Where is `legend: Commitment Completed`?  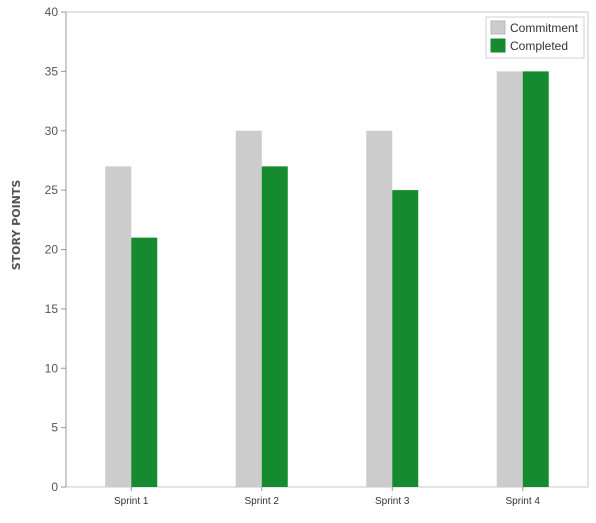
legend: Commitment Completed is located at coordinates (535, 37).